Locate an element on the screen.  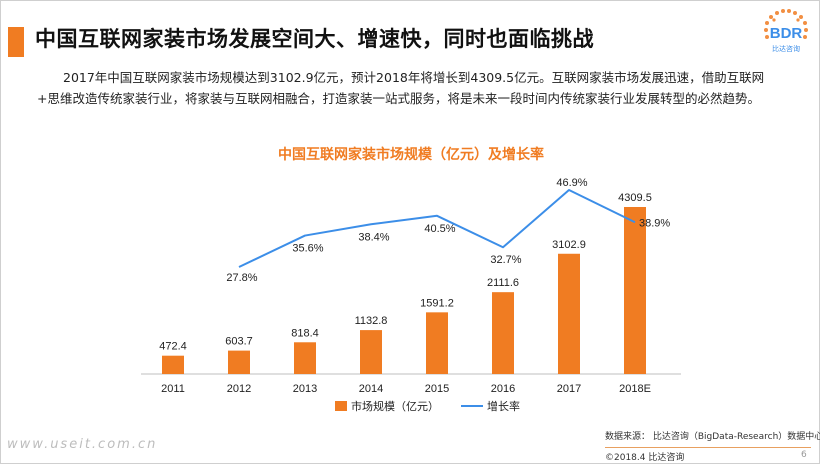
line-label-2014: 38.4% is located at coordinates (373, 237).